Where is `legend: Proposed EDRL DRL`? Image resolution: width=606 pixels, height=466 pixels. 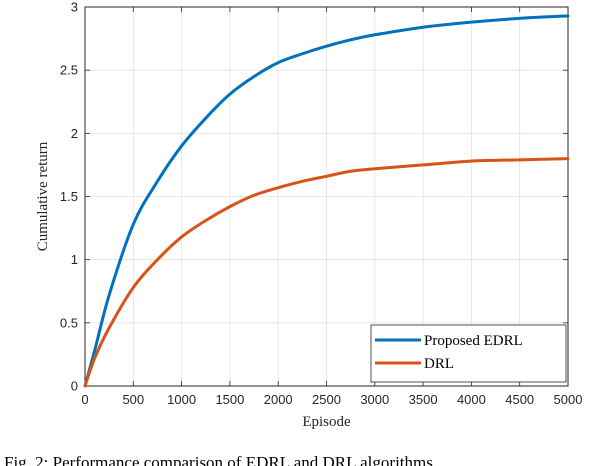 legend: Proposed EDRL DRL is located at coordinates (468, 353).